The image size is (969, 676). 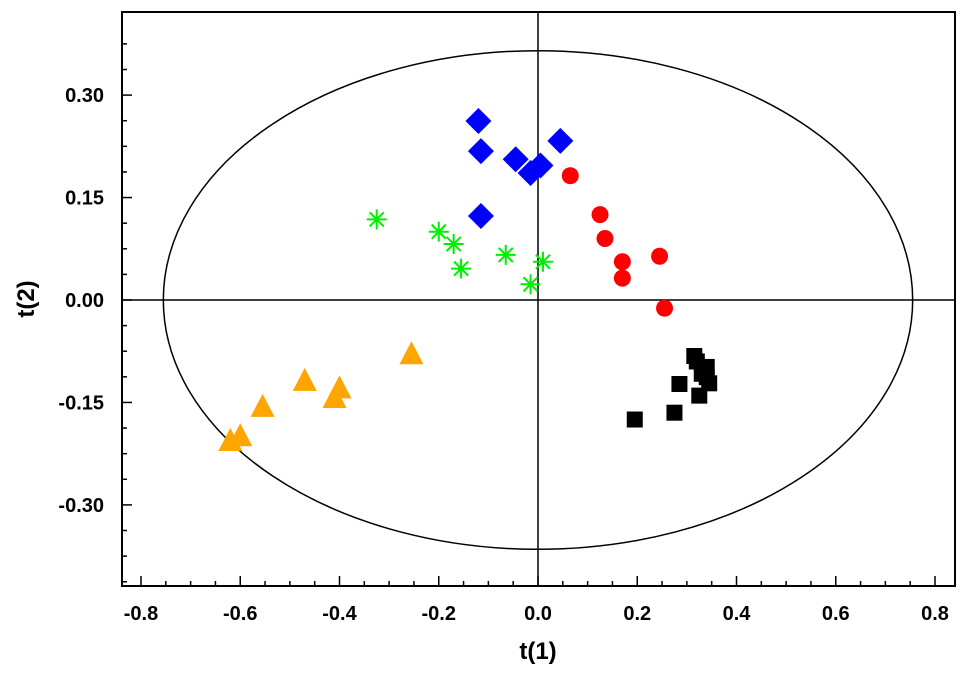 I want to click on y-tick-label: 0.15, so click(x=84, y=199).